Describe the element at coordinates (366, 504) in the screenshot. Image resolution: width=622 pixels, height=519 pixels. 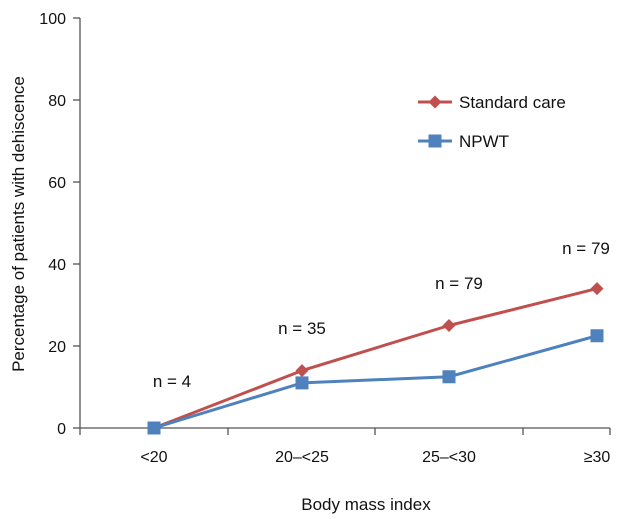
I see `x-axis-title: Body mass index` at that location.